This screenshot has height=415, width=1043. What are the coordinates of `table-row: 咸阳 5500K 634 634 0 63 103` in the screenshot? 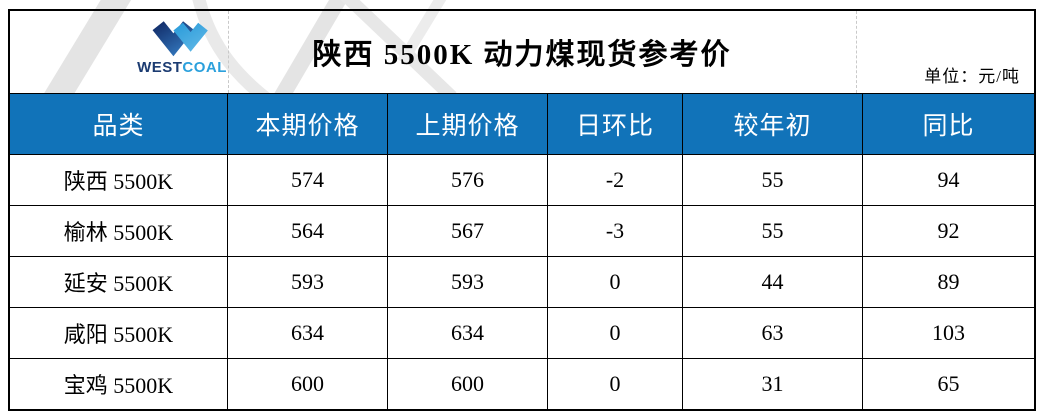 It's located at (522, 333).